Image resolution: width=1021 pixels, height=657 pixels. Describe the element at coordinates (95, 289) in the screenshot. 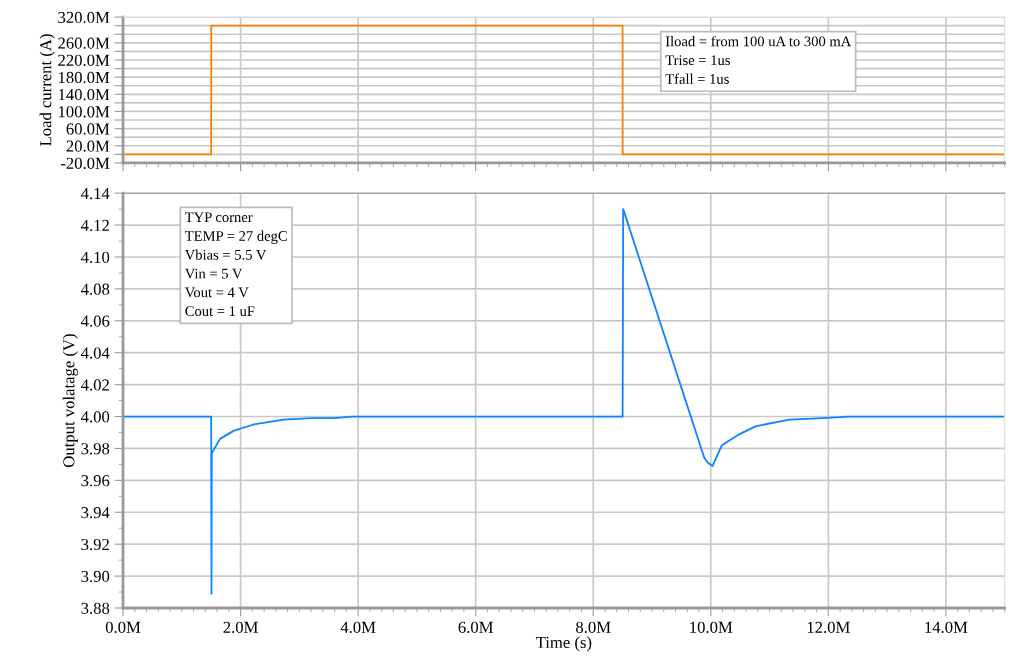

I see `y-tick-label: 4.08` at that location.